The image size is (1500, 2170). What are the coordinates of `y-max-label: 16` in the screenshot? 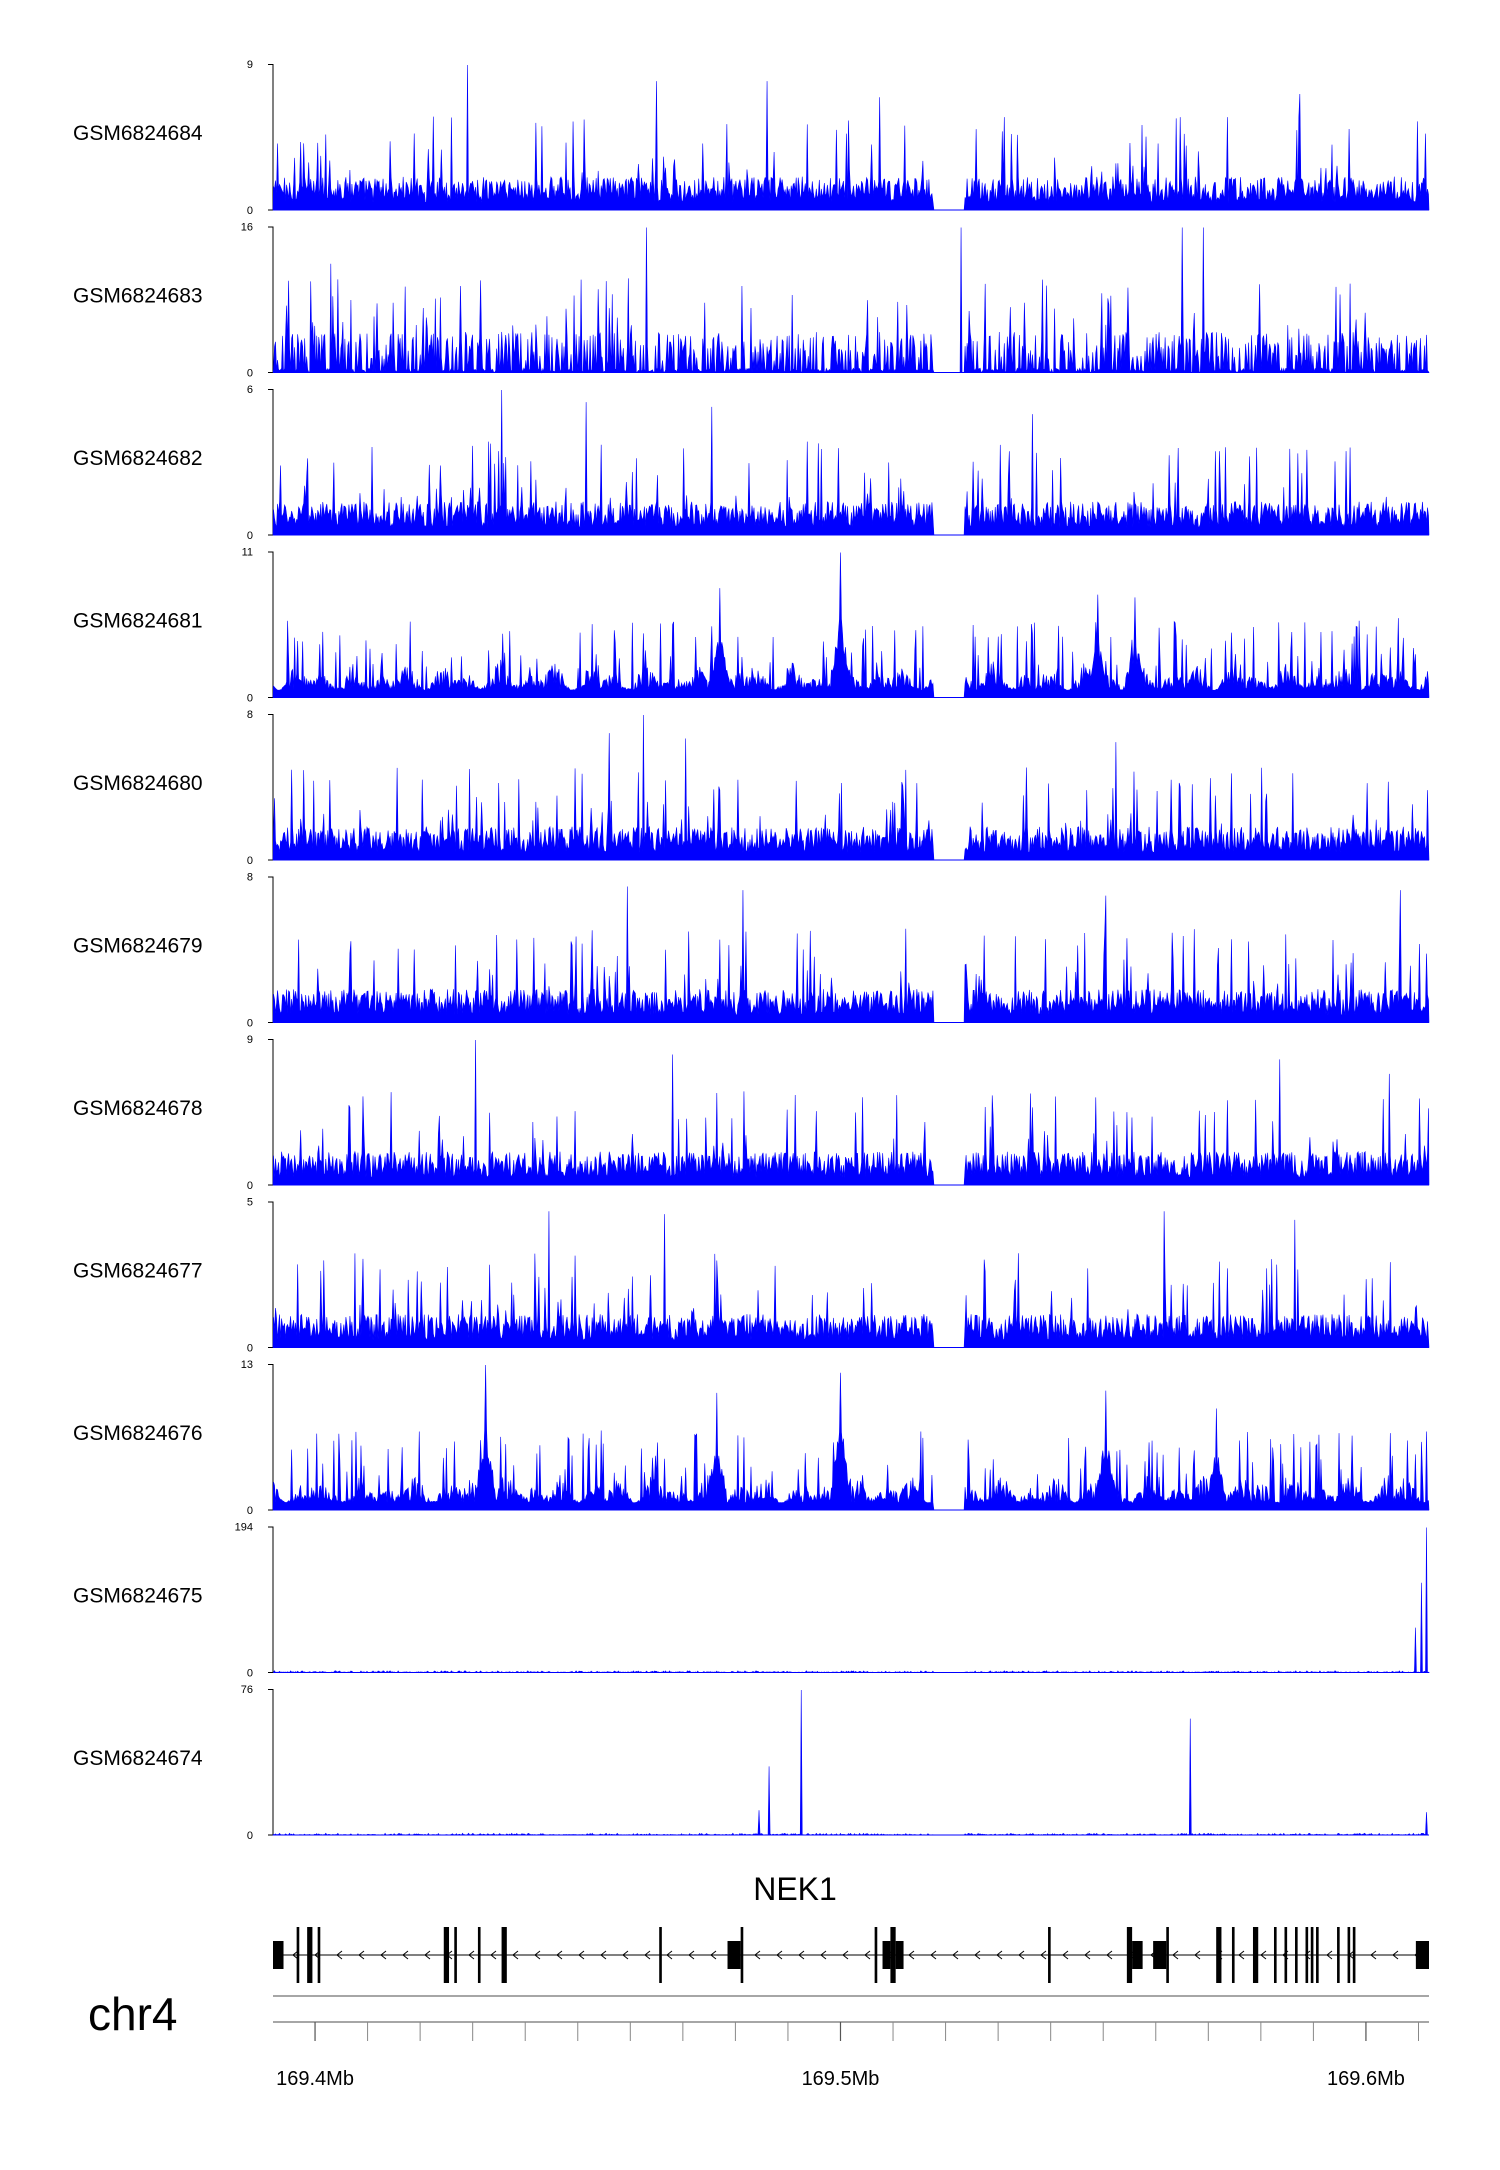 It's located at (247, 228).